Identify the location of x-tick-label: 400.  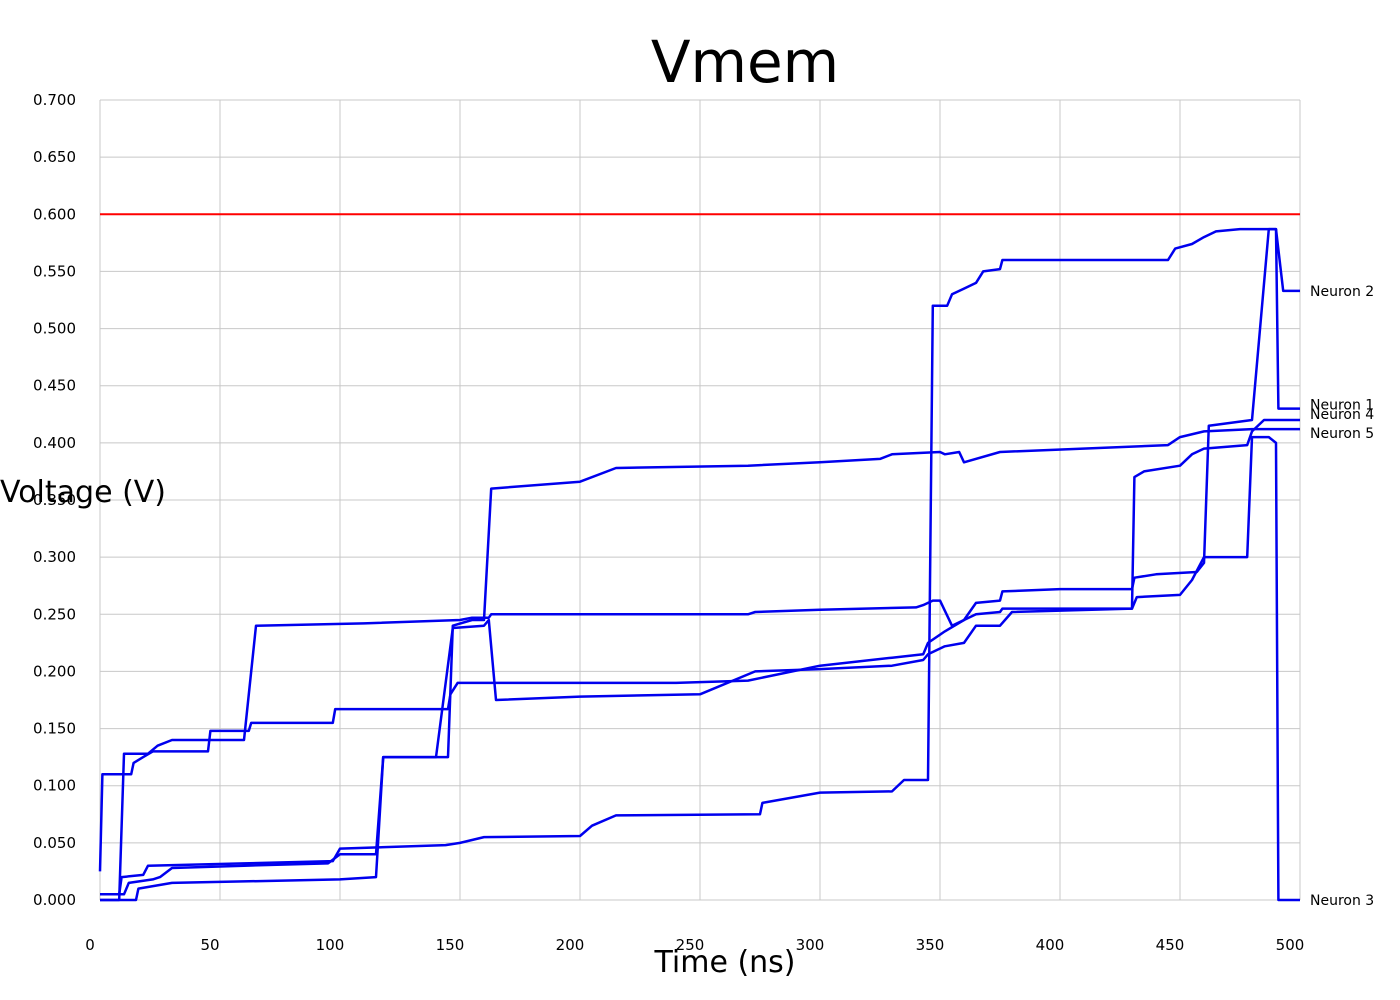
(1050, 945).